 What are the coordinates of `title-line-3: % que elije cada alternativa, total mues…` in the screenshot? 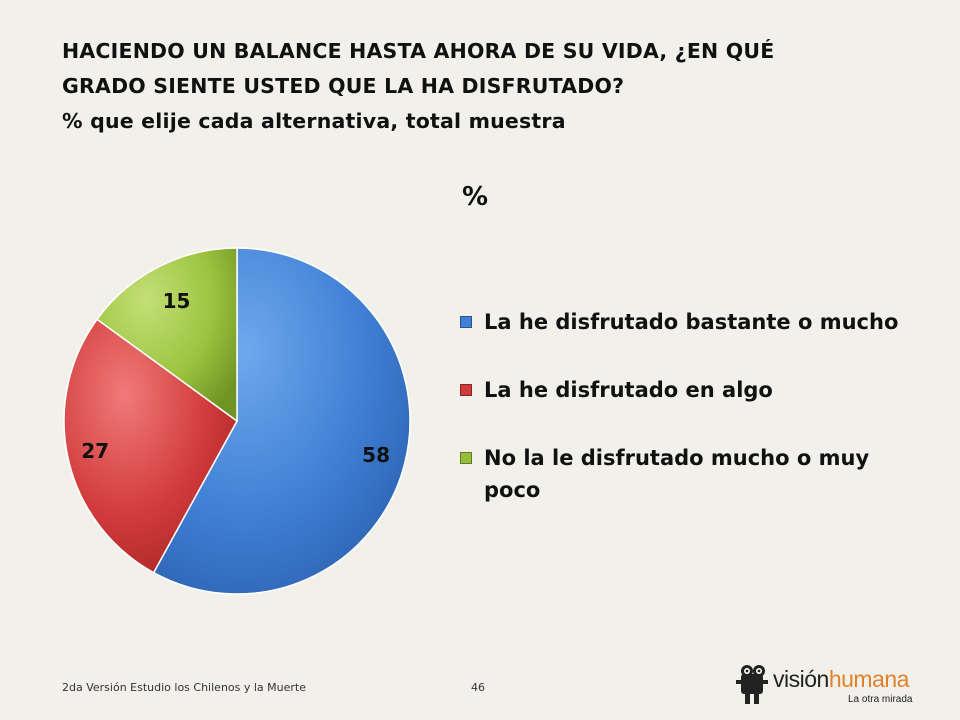 It's located at (314, 121).